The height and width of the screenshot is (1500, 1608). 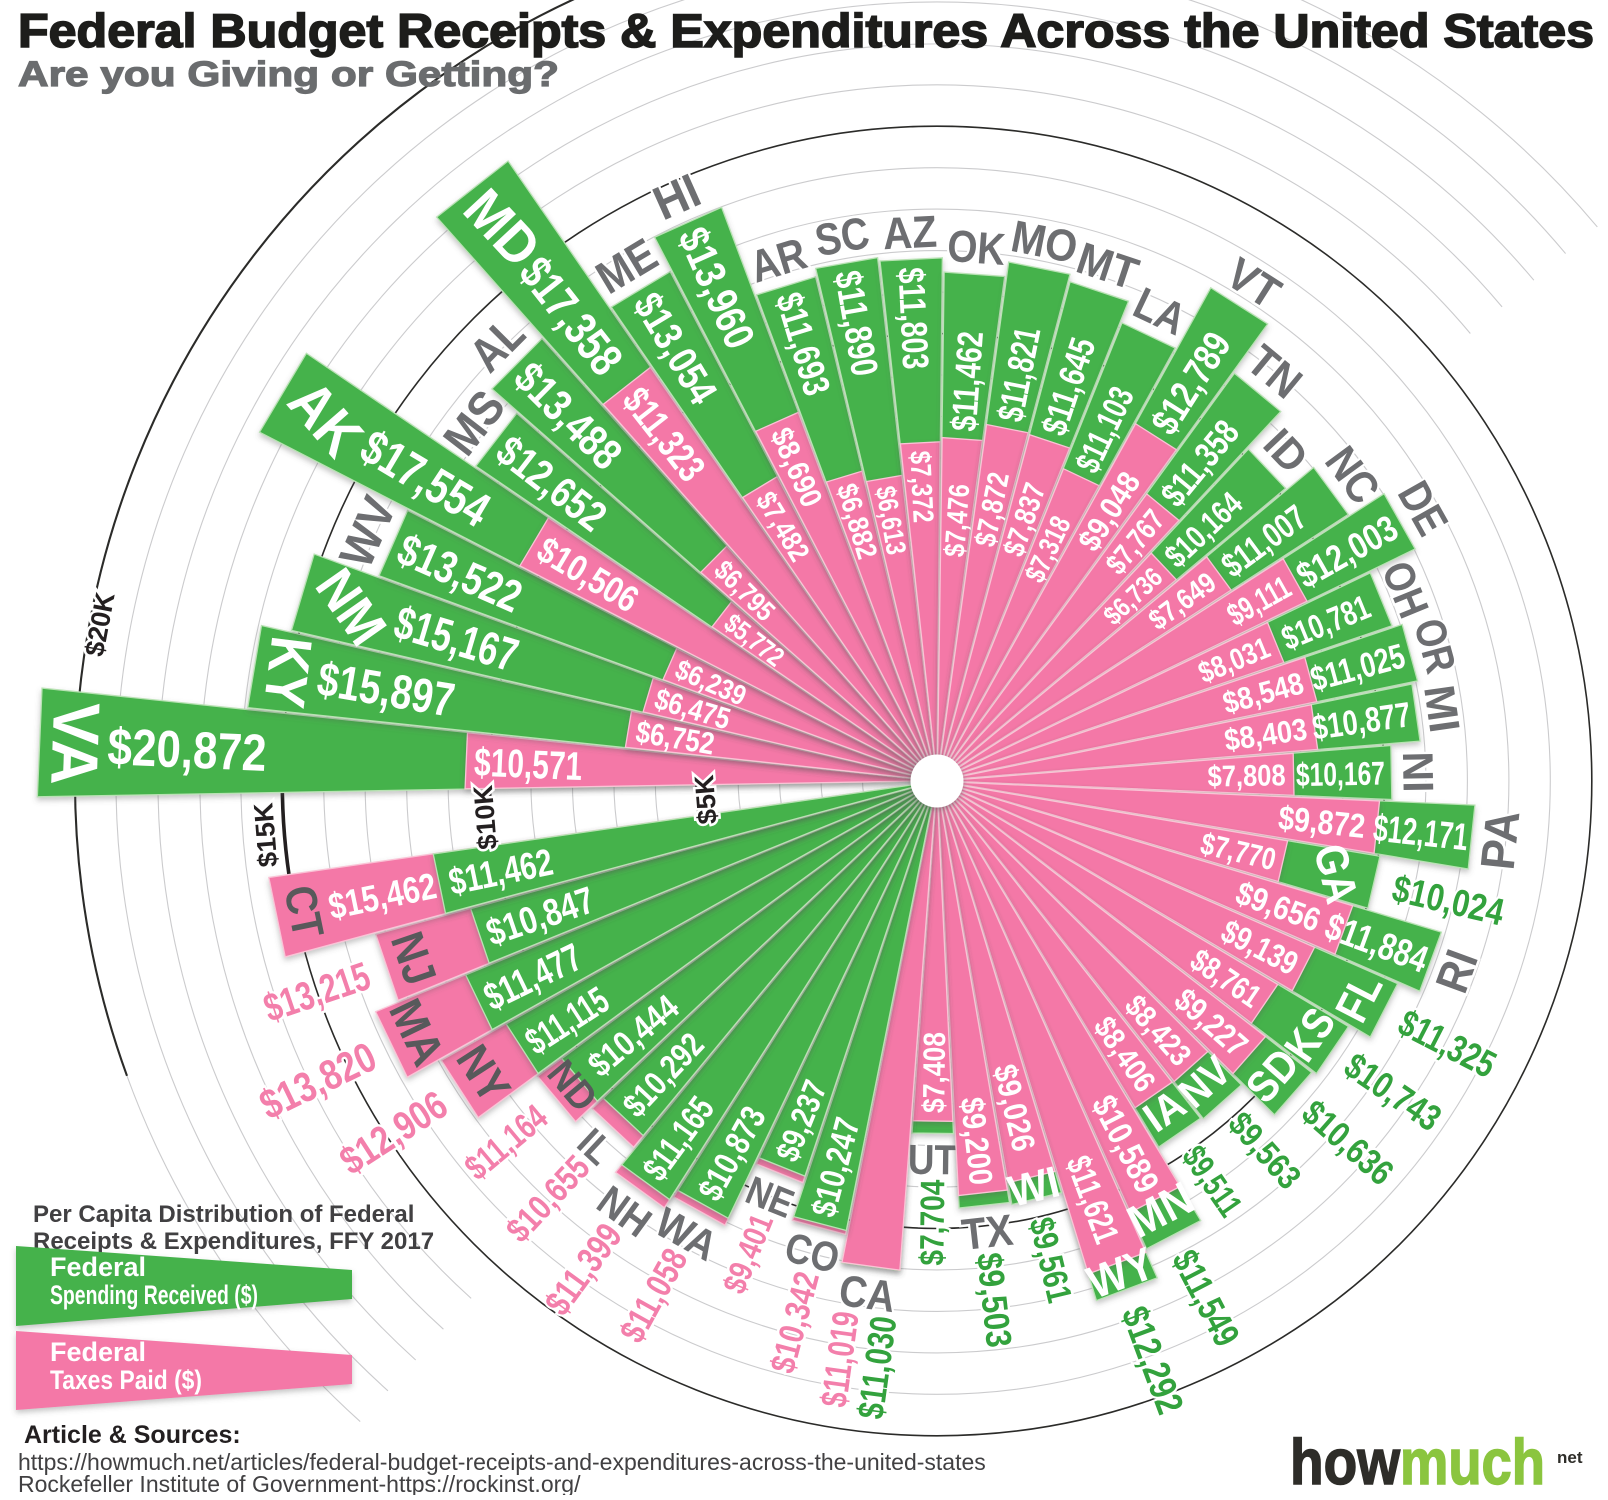 What do you see at coordinates (528, 765) in the screenshot?
I see `svg-text: $10,571` at bounding box center [528, 765].